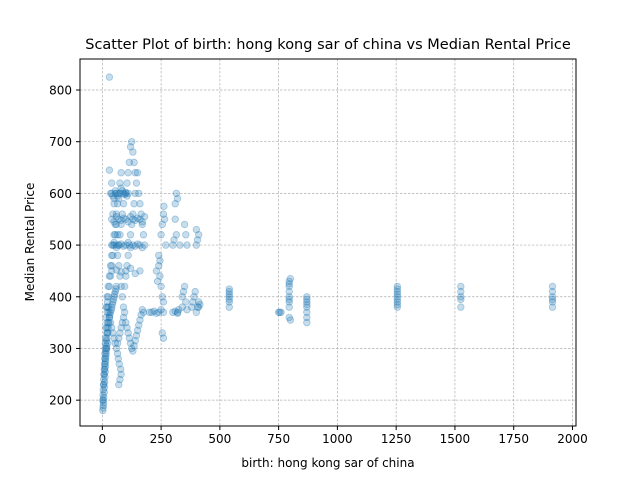 This screenshot has width=640, height=484. I want to click on x-tick-label: 500, so click(219, 439).